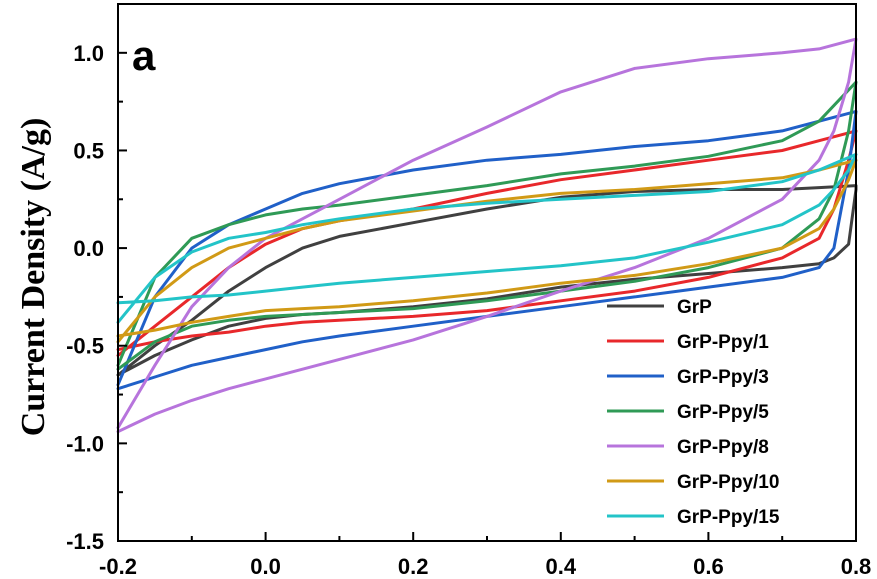 This screenshot has width=877, height=579. What do you see at coordinates (561, 566) in the screenshot?
I see `x-tick-label: 0.4` at bounding box center [561, 566].